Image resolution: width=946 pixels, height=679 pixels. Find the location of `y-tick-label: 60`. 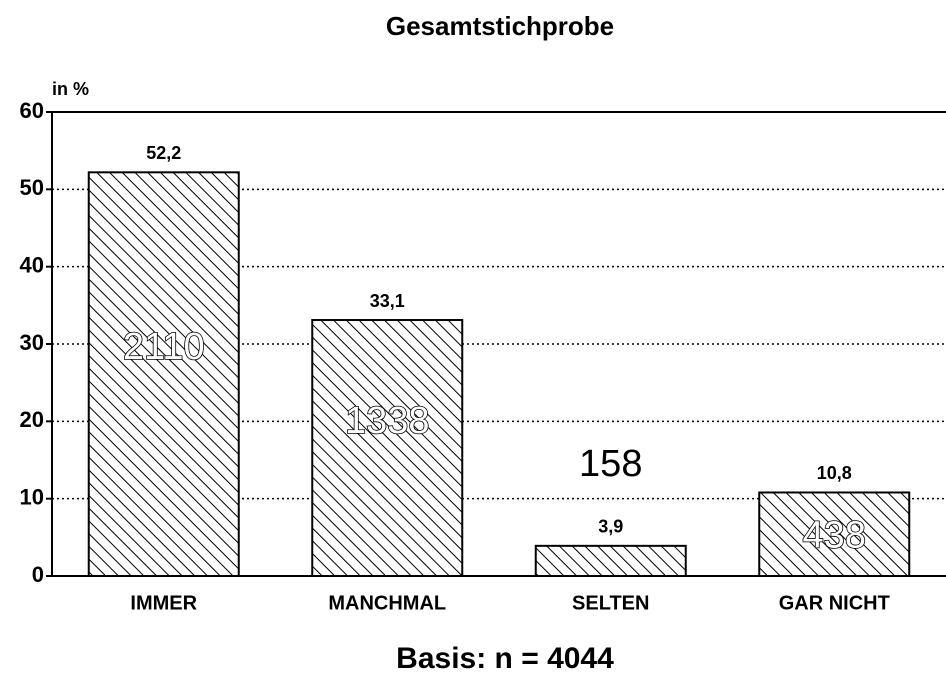

y-tick-label: 60 is located at coordinates (32, 110).